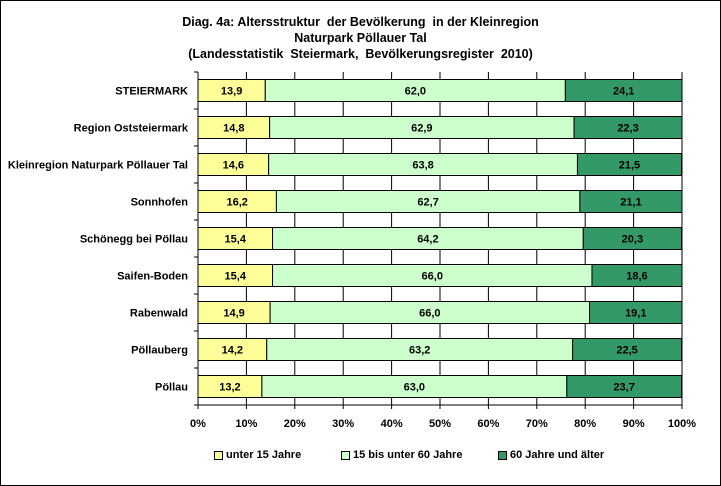 The height and width of the screenshot is (486, 721). What do you see at coordinates (422, 166) in the screenshot?
I see `data-label: 63,8` at bounding box center [422, 166].